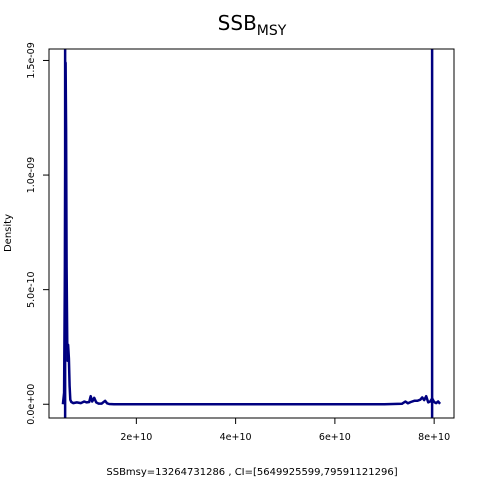 The image size is (480, 480). What do you see at coordinates (8, 233) in the screenshot?
I see `y-axis-label: Density` at bounding box center [8, 233].